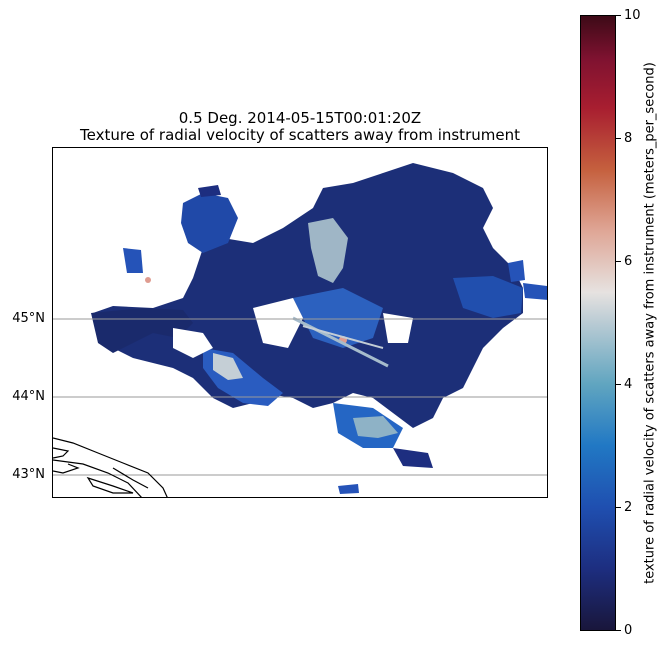 Image resolution: width=667 pixels, height=649 pixels. I want to click on lat-label-45n: 45°N, so click(28, 318).